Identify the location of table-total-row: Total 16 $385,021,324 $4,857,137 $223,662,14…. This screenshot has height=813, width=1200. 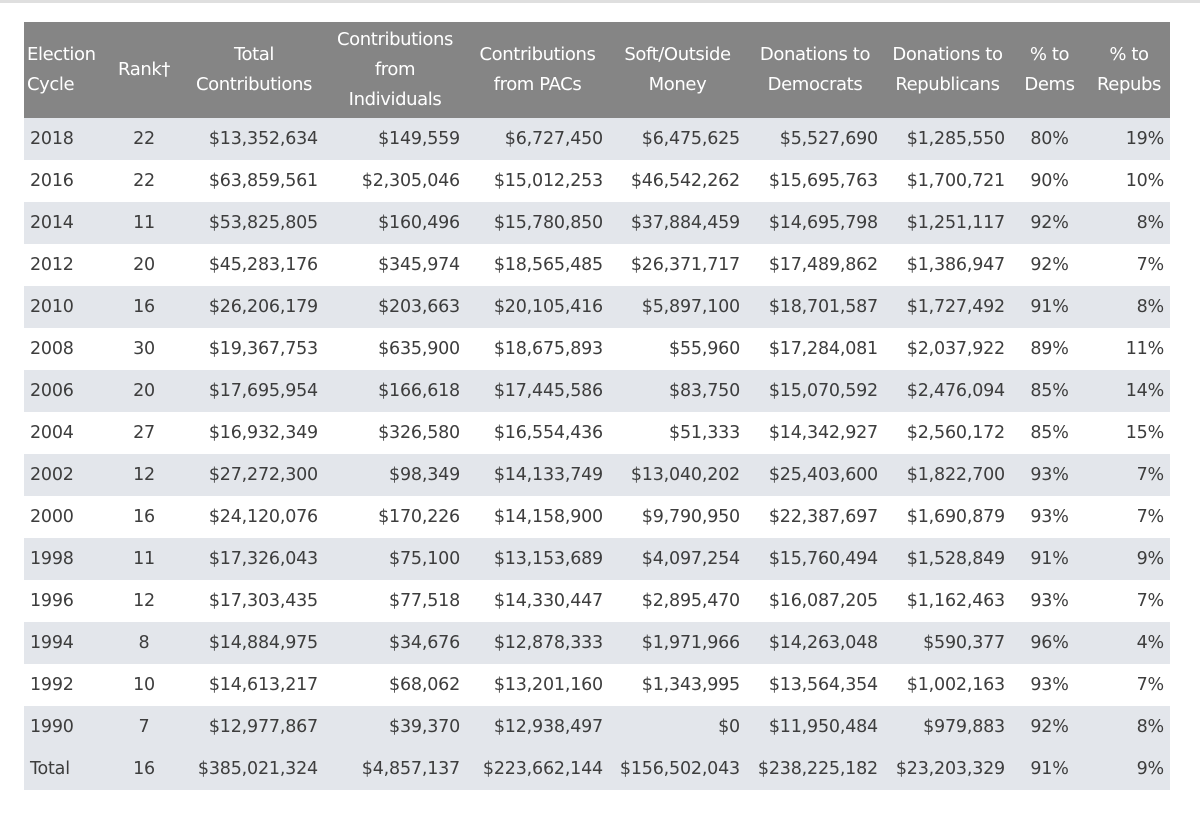
(597, 769).